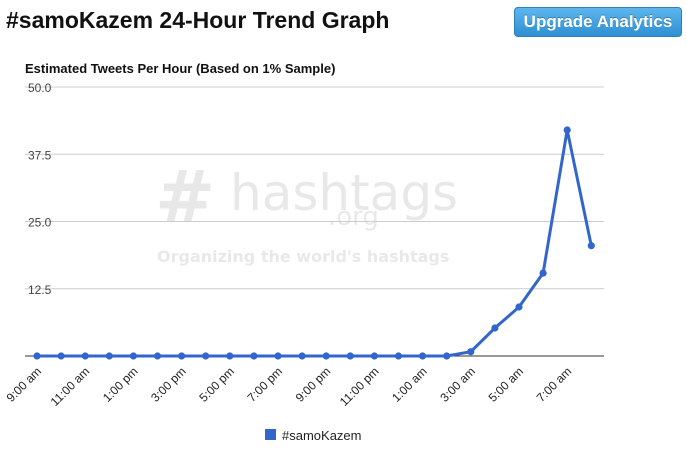 This screenshot has width=687, height=449. What do you see at coordinates (40, 223) in the screenshot?
I see `y-tick-label: 25.0` at bounding box center [40, 223].